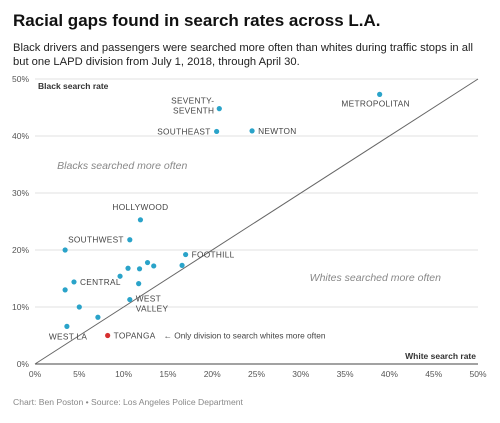 Image resolution: width=500 pixels, height=423 pixels. What do you see at coordinates (433, 374) in the screenshot?
I see `x-tick-label: 45%` at bounding box center [433, 374].